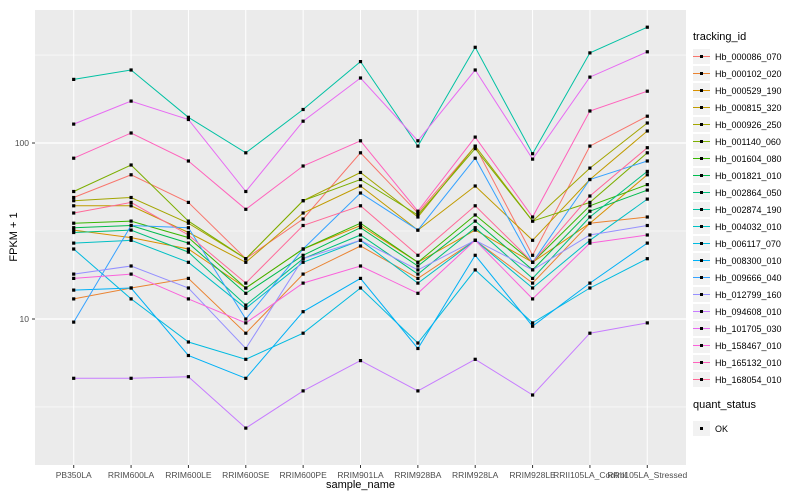 The width and height of the screenshot is (800, 500). What do you see at coordinates (748, 175) in the screenshot?
I see `legend-item-label: Hb_001821_010` at bounding box center [748, 175].